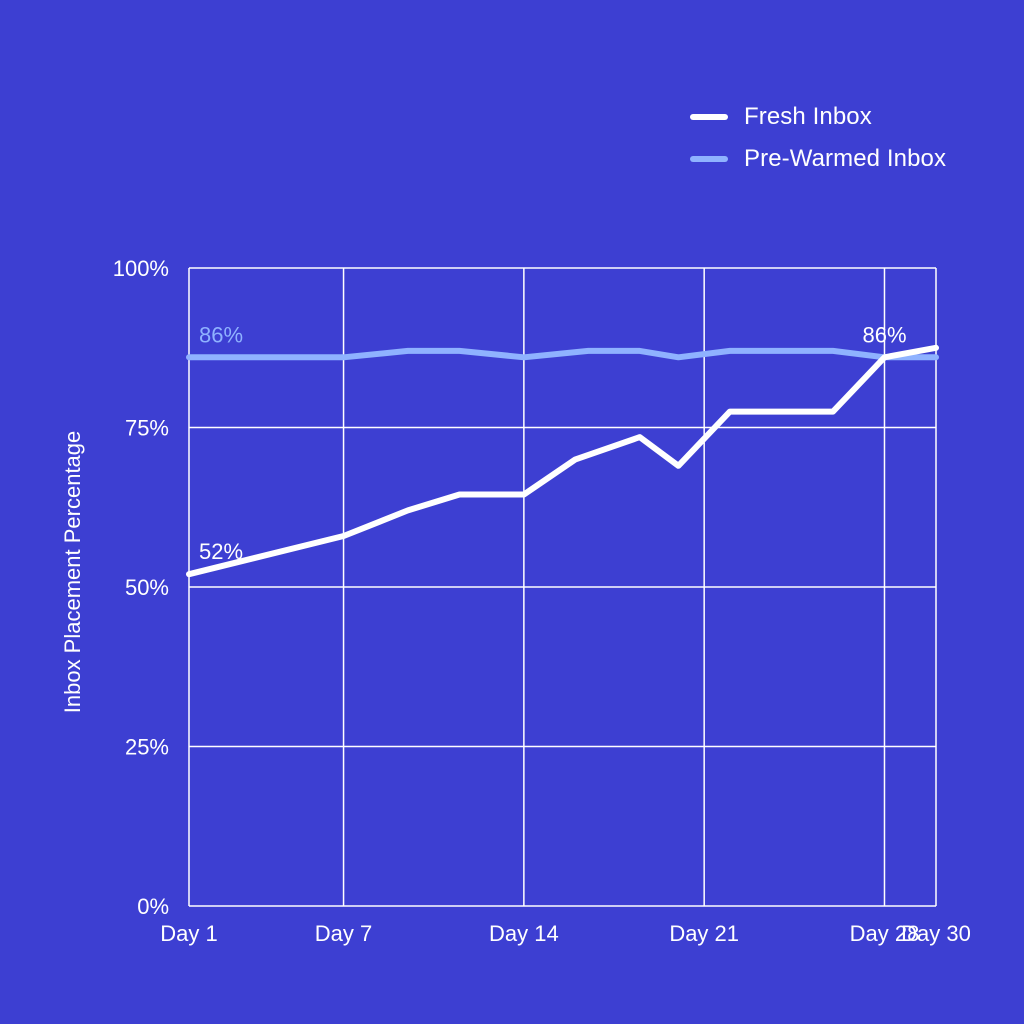  What do you see at coordinates (153, 906) in the screenshot?
I see `y-tick-label-0: 0%` at bounding box center [153, 906].